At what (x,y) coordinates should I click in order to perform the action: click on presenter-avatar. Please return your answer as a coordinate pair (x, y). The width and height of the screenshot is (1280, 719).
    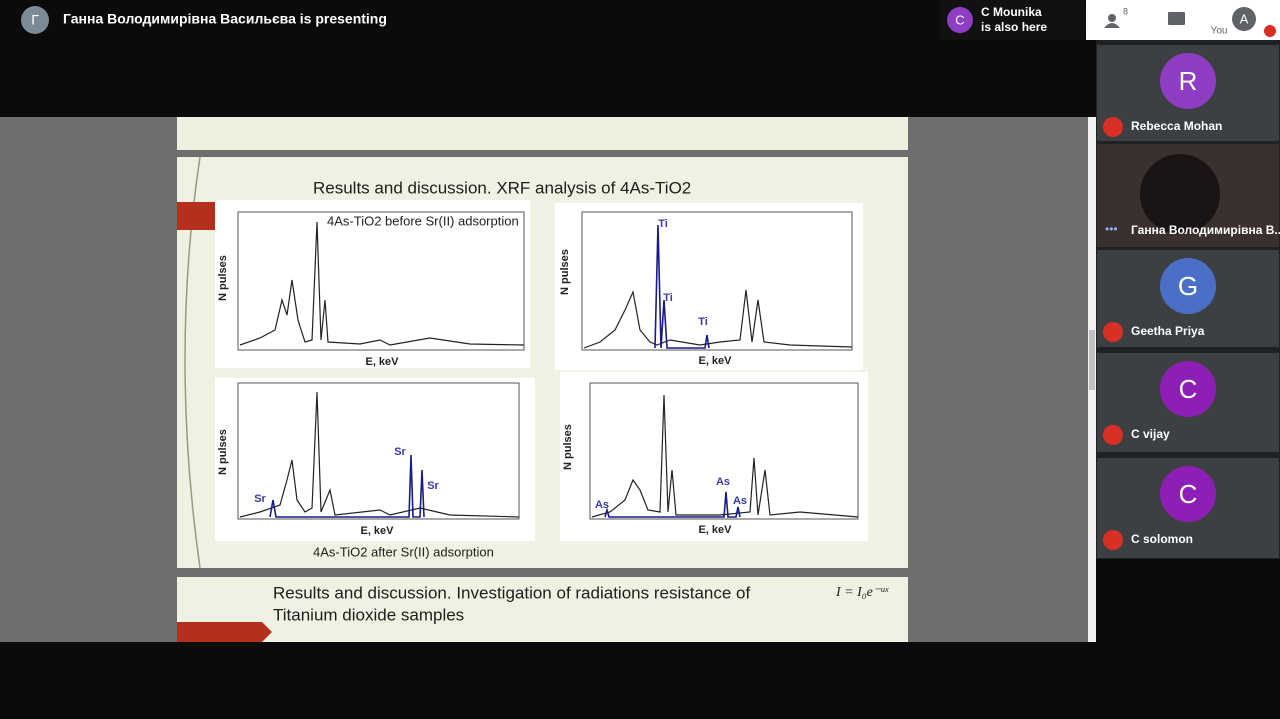
    Looking at the image, I should click on (35, 20).